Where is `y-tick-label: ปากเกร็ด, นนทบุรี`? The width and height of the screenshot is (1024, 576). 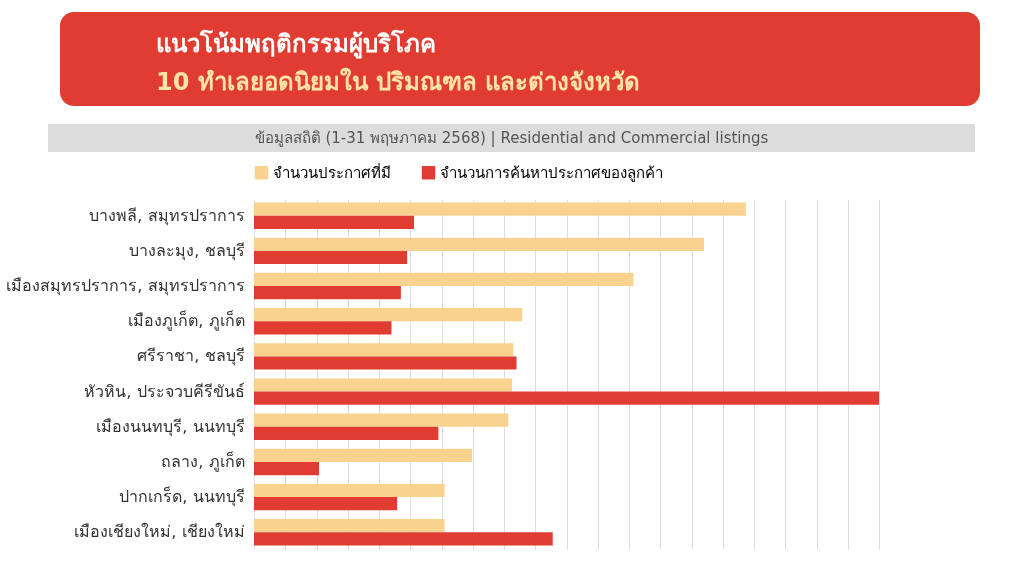
y-tick-label: ปากเกร็ด, นนทบุรี is located at coordinates (182, 497).